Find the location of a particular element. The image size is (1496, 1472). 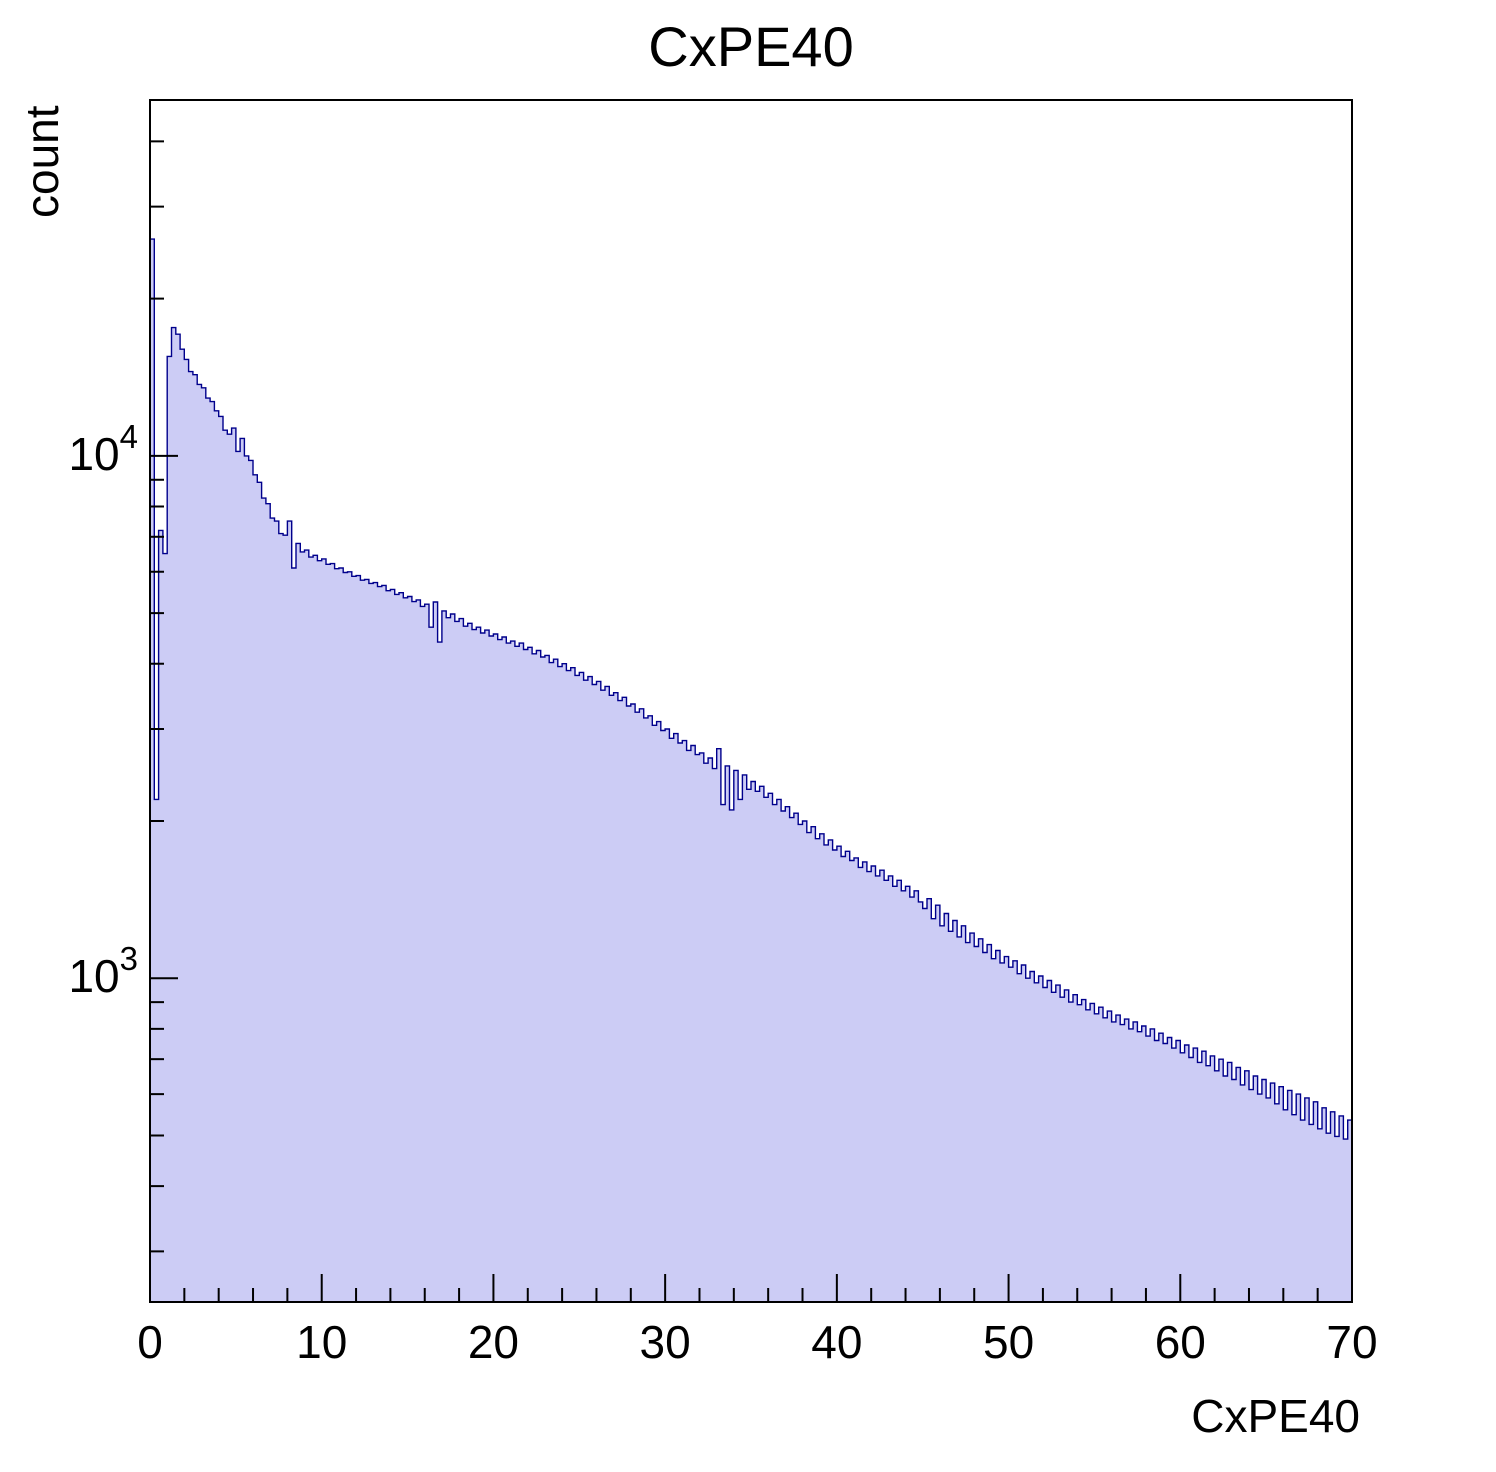

x-axis-label: CxPE40 is located at coordinates (1275, 1416).